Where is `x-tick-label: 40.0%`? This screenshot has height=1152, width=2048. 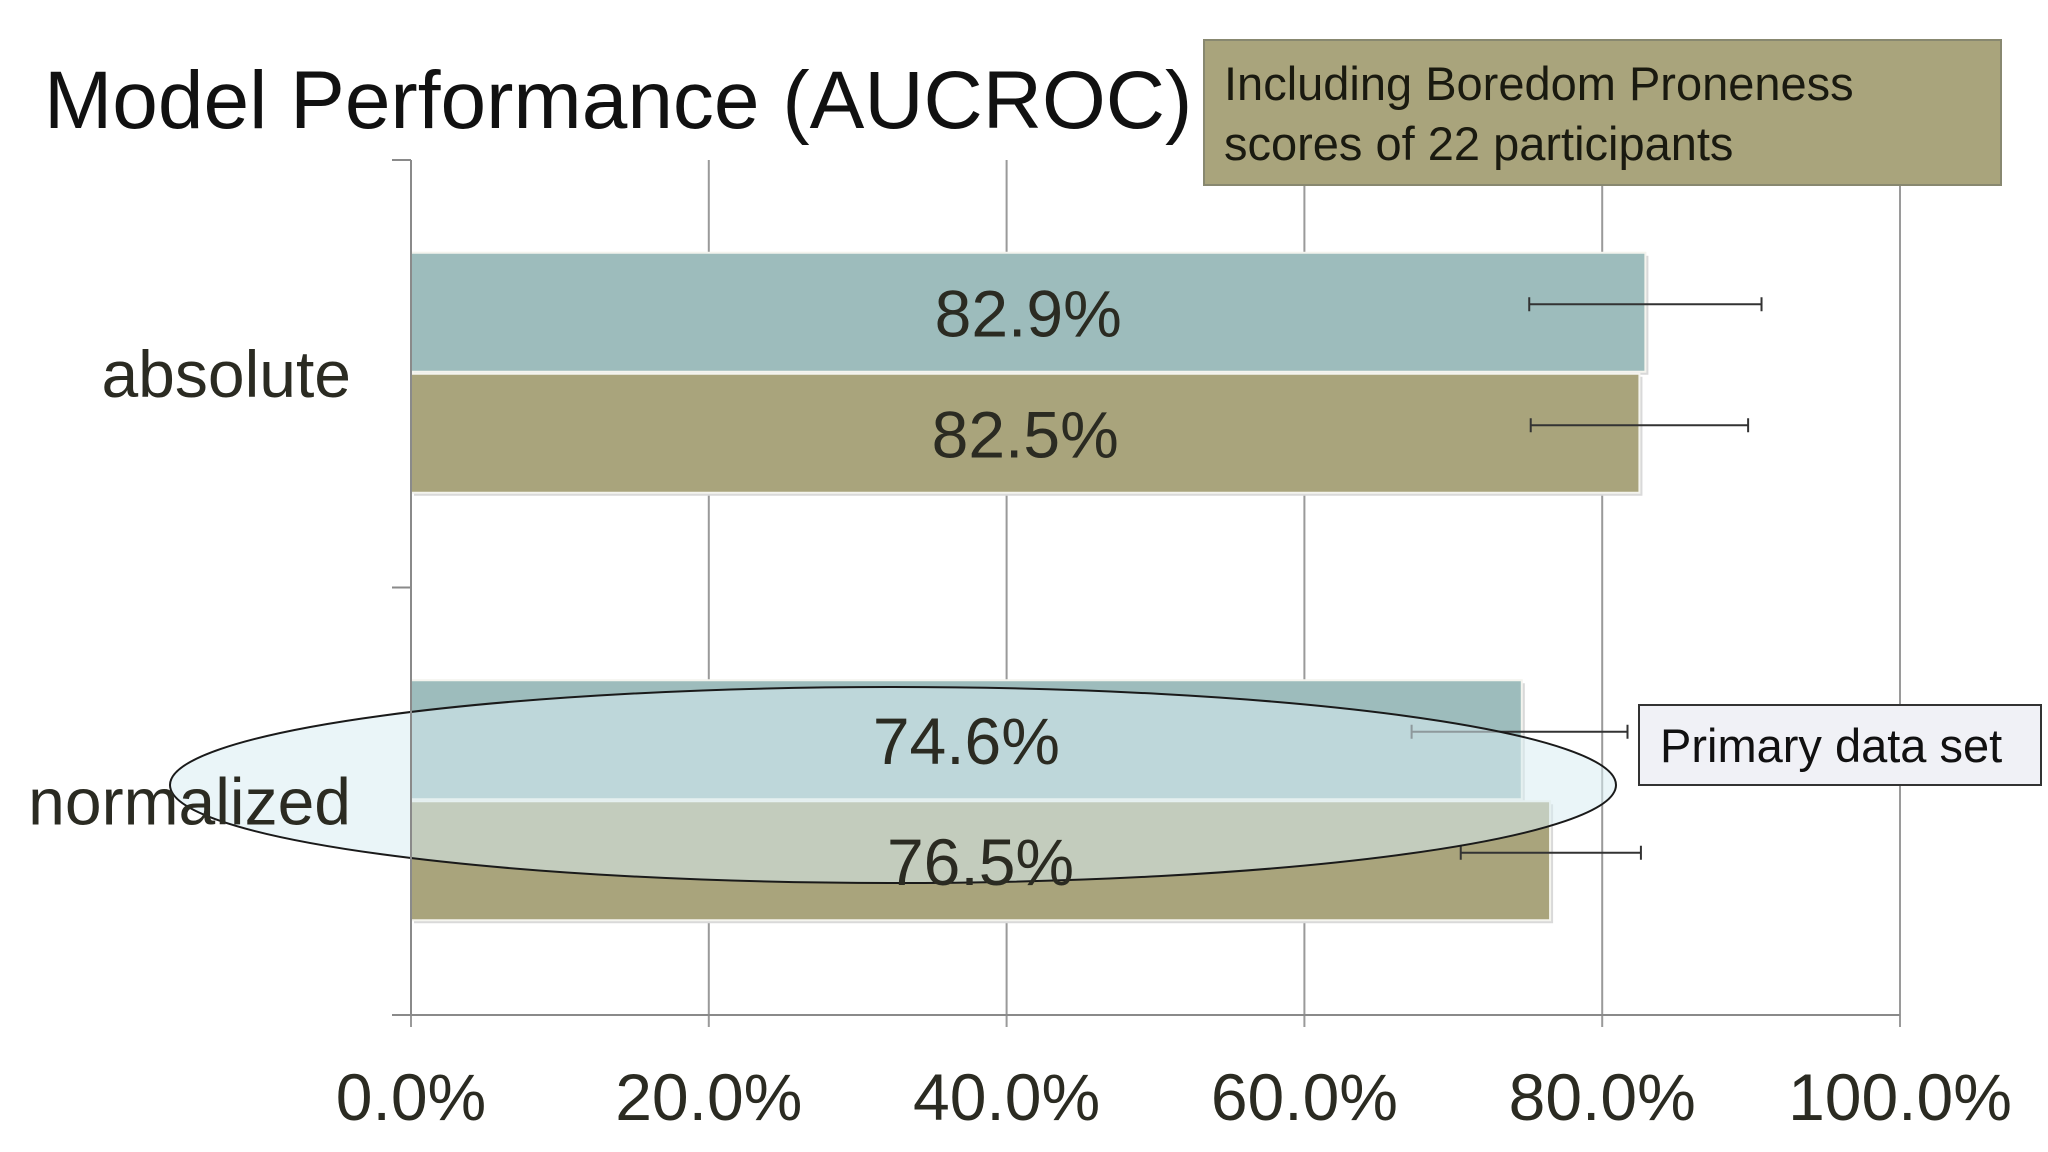
x-tick-label: 40.0% is located at coordinates (1006, 1097).